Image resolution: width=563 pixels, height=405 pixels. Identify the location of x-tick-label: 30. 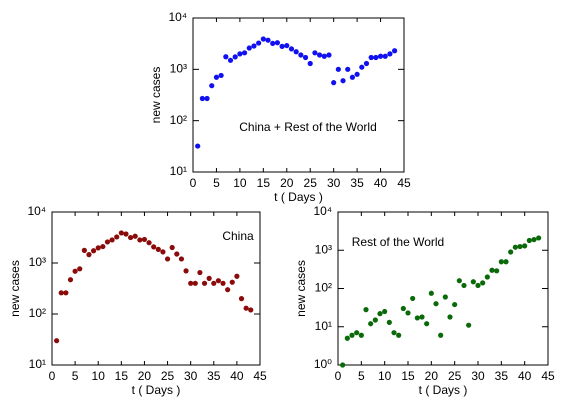
(334, 183).